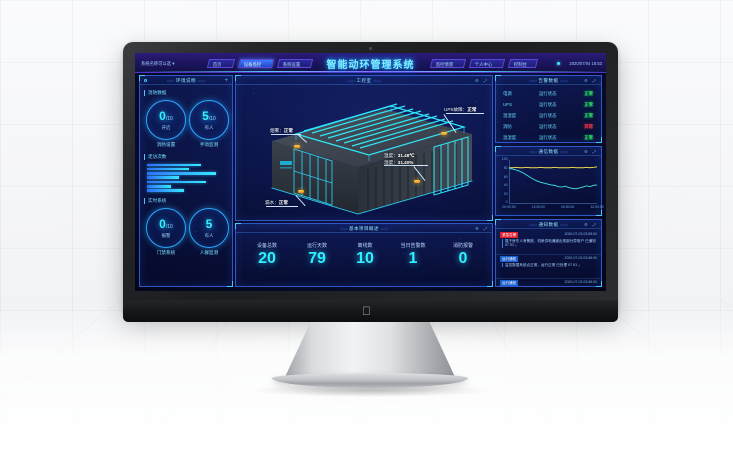 The height and width of the screenshot is (455, 733). Describe the element at coordinates (505, 193) in the screenshot. I see `y-axis-tick: 20` at that location.